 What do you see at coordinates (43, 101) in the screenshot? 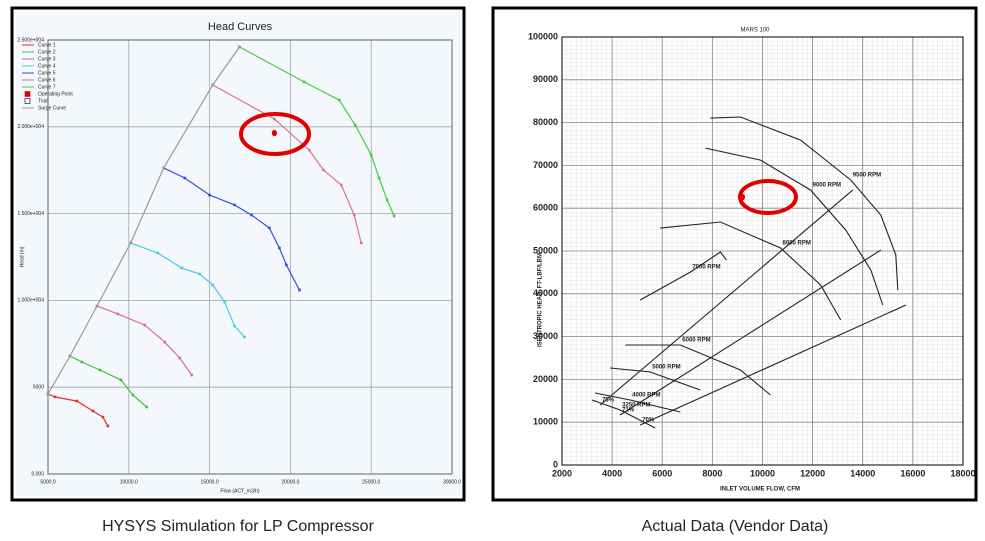
I see `legend-label: Trial` at bounding box center [43, 101].